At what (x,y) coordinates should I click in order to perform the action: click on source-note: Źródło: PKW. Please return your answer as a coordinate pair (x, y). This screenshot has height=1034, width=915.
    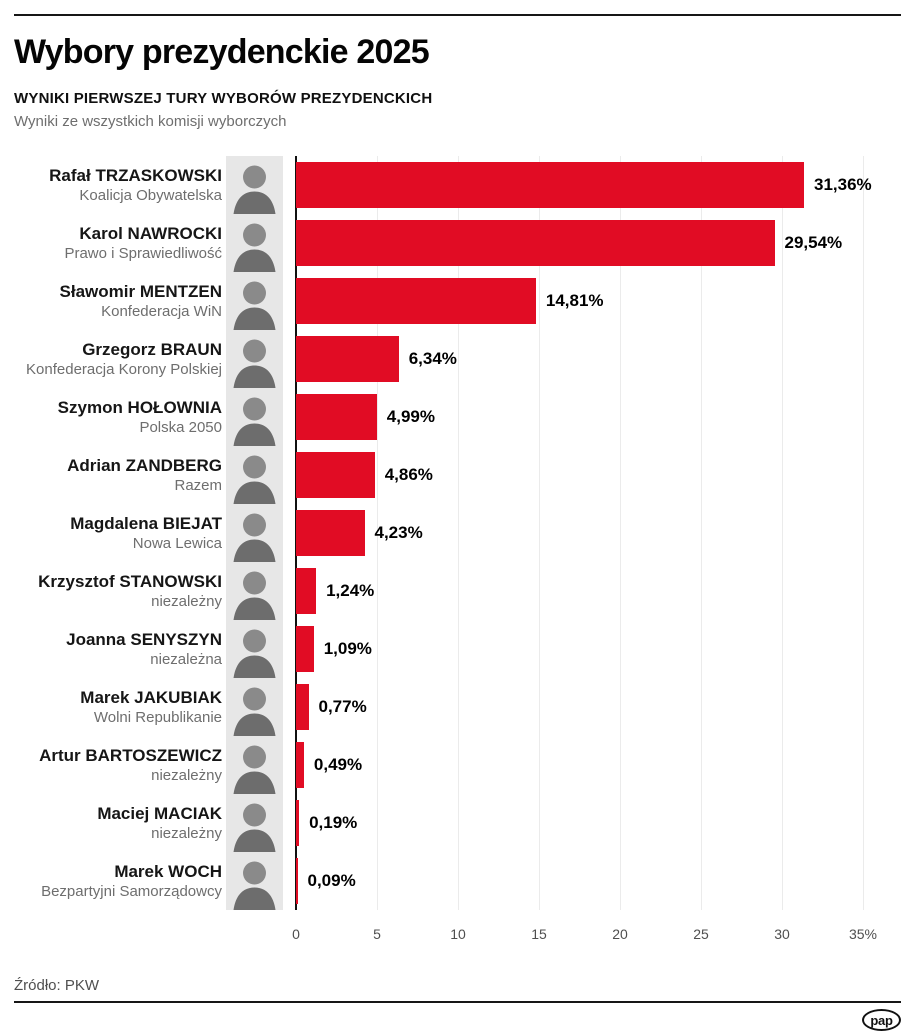
    Looking at the image, I should click on (57, 985).